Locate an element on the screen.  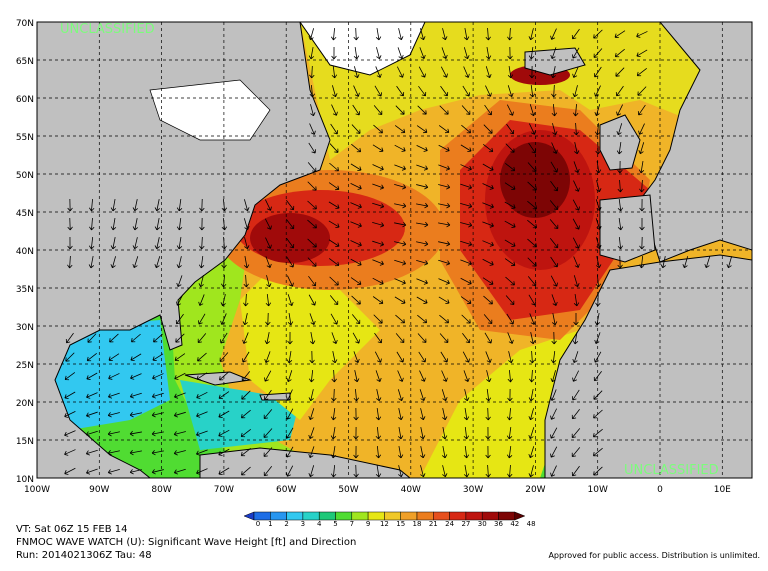
lon-label: 100W is located at coordinates (37, 490).